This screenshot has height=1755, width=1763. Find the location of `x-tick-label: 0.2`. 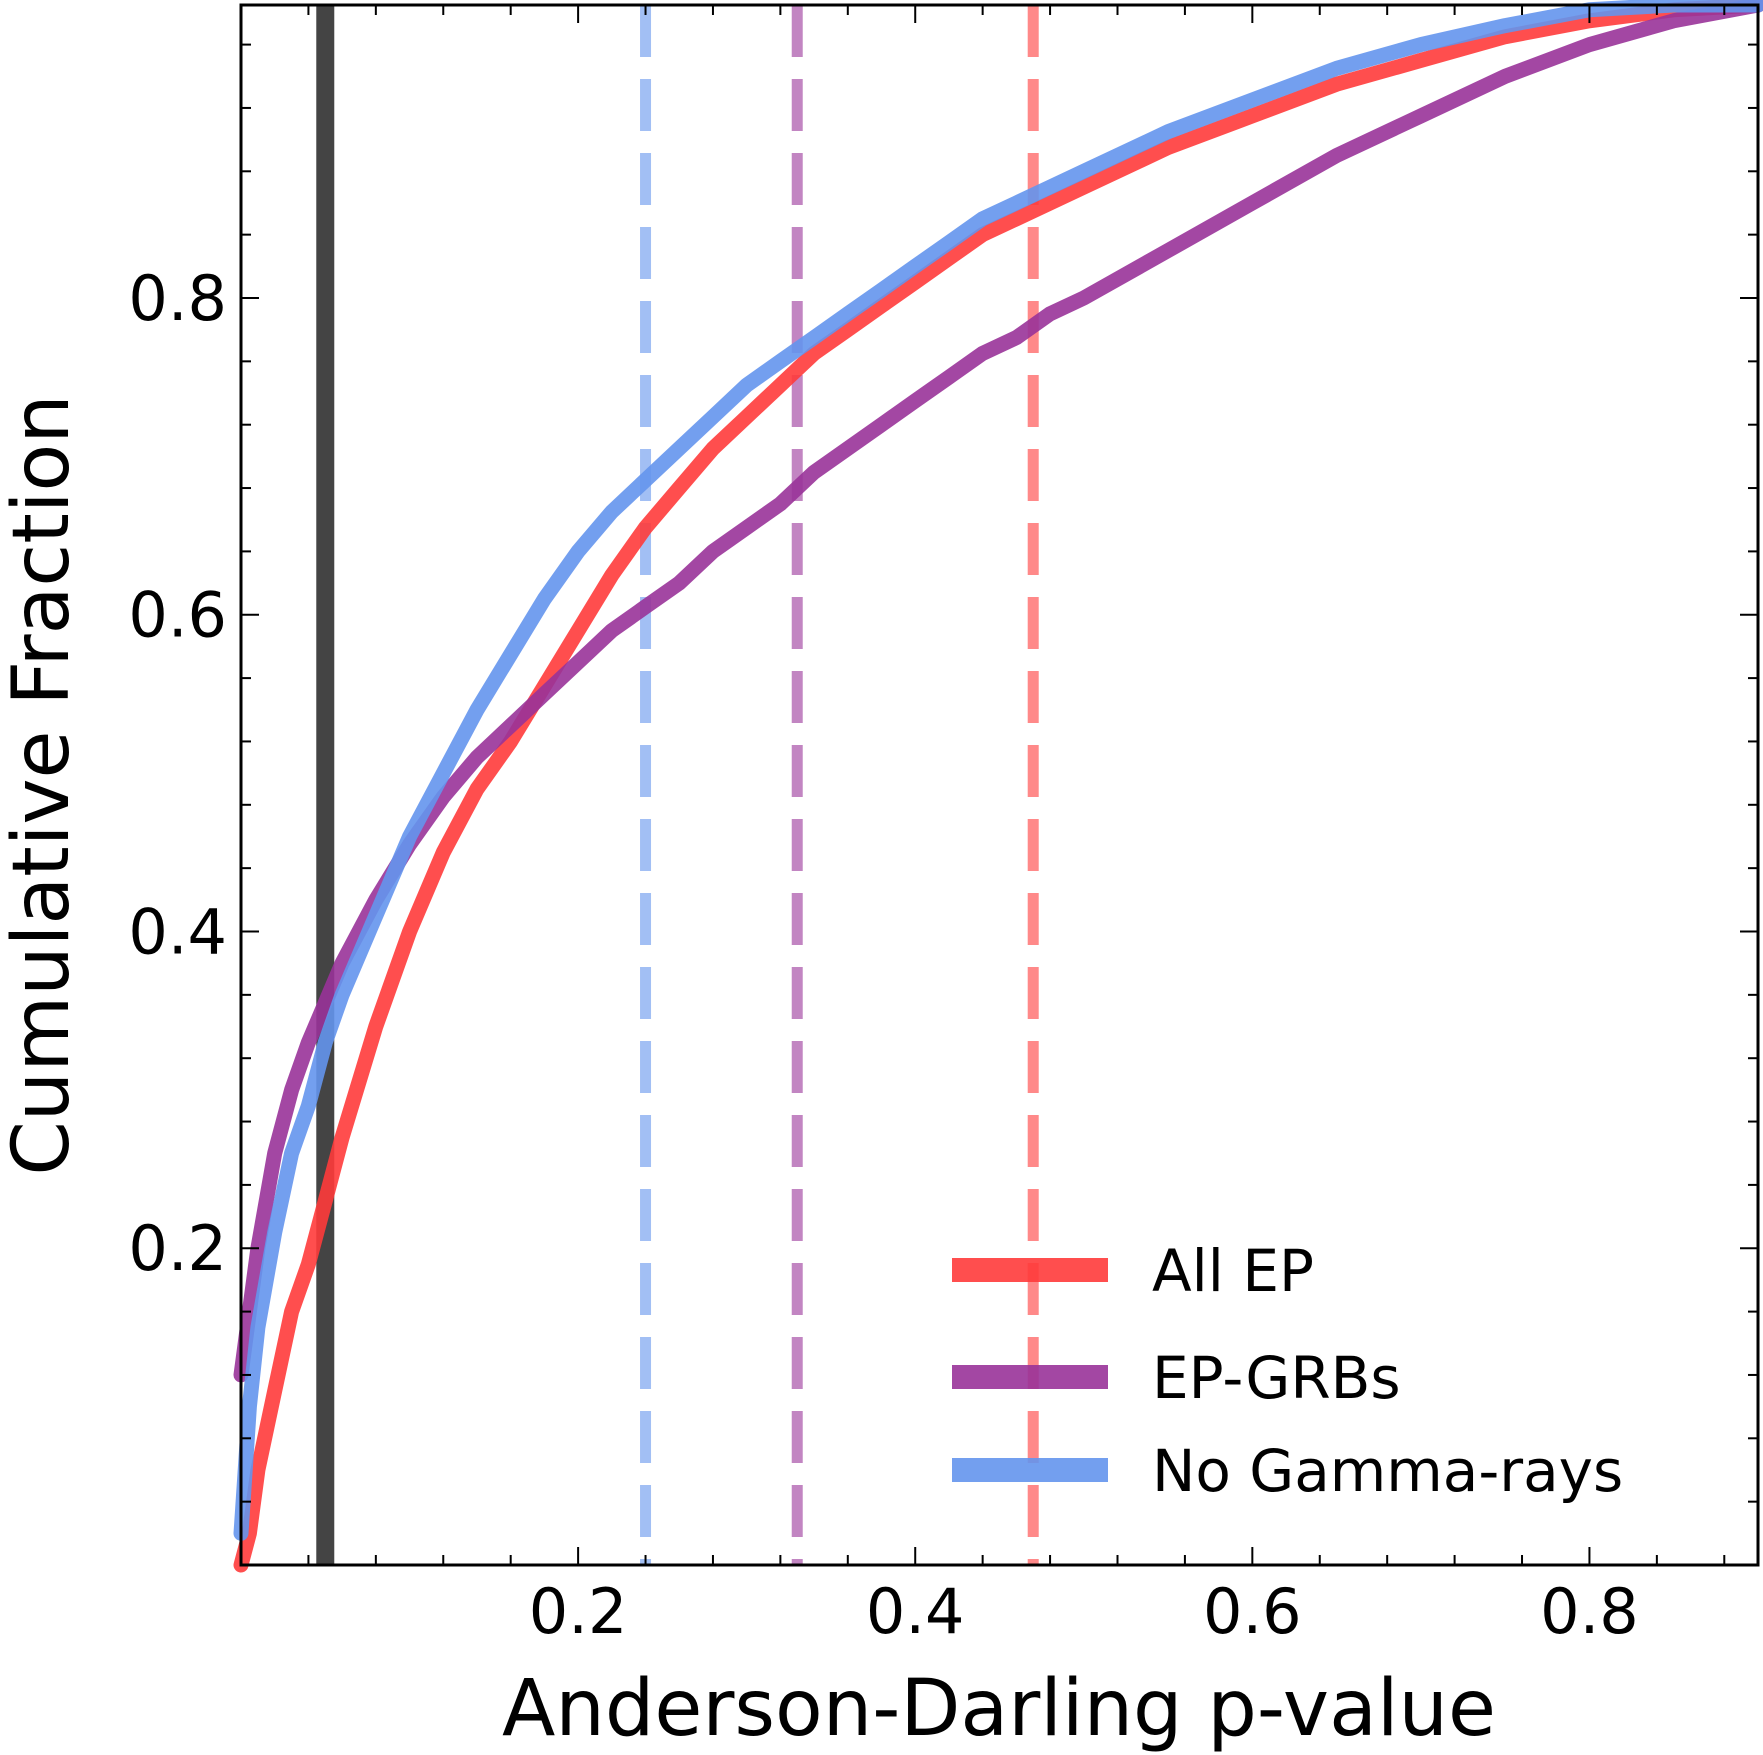

x-tick-label: 0.2 is located at coordinates (578, 1611).